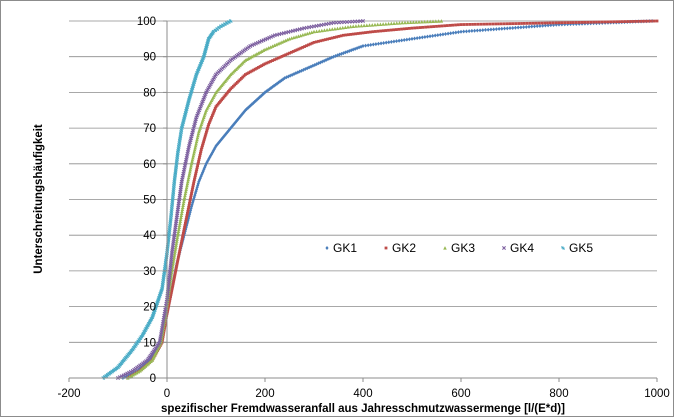 The image size is (674, 417). I want to click on y-tick-label: 80, so click(149, 93).